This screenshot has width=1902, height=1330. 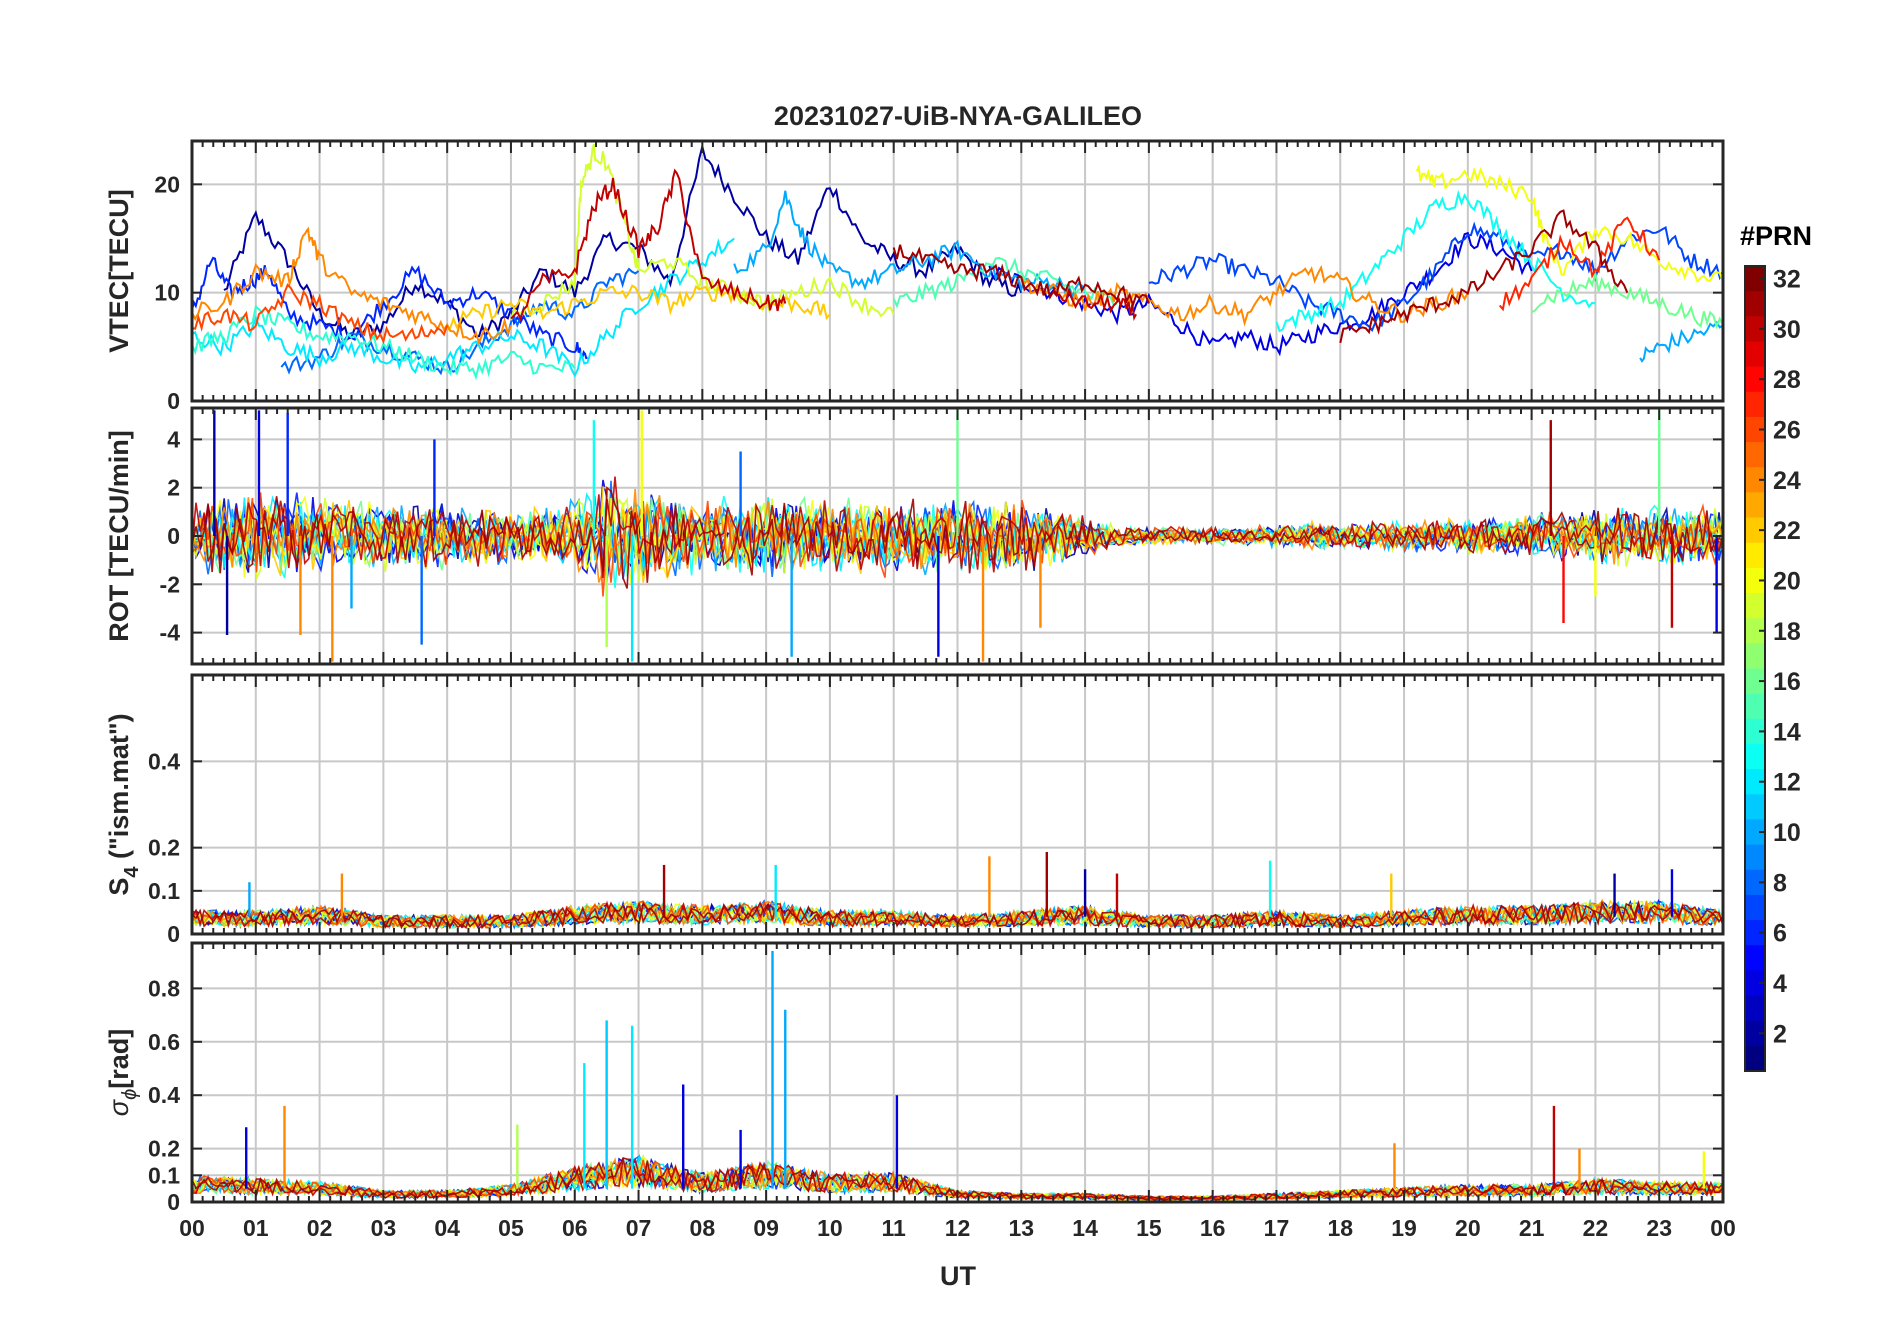 I want to click on x-tick-label: 10, so click(x=830, y=1228).